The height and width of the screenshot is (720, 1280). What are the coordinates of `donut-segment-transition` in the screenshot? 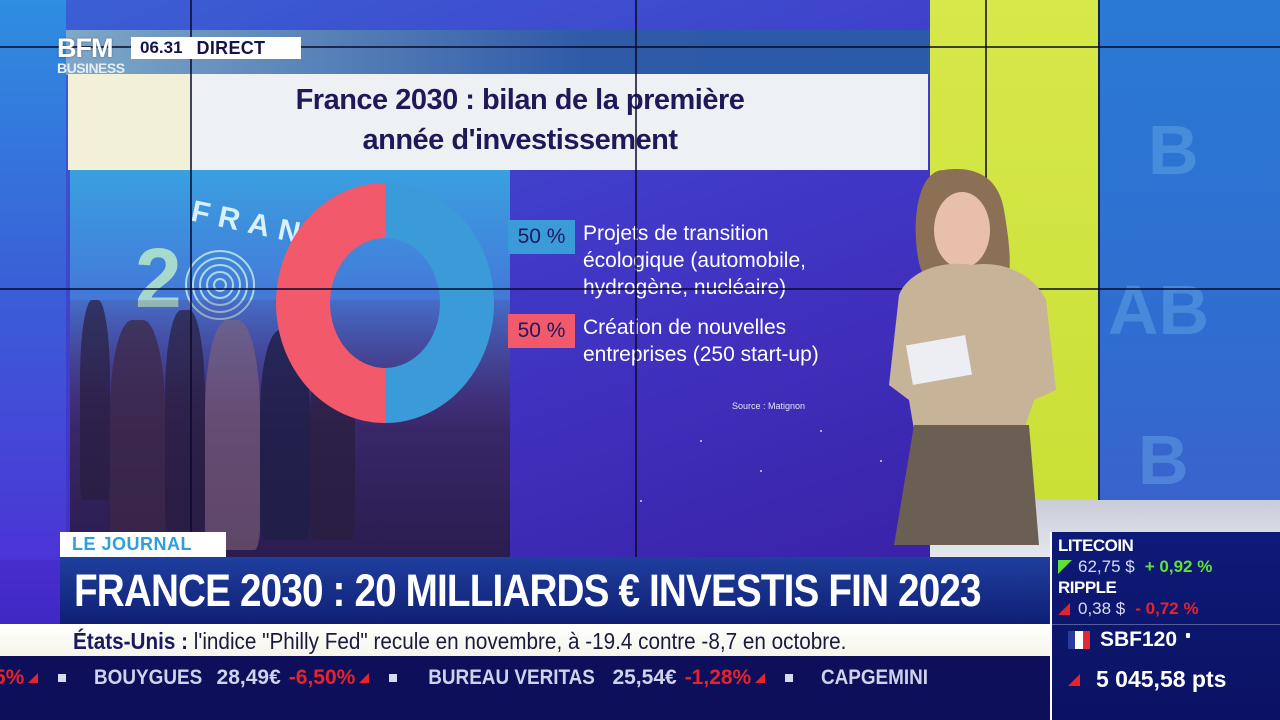 It's located at (439, 303).